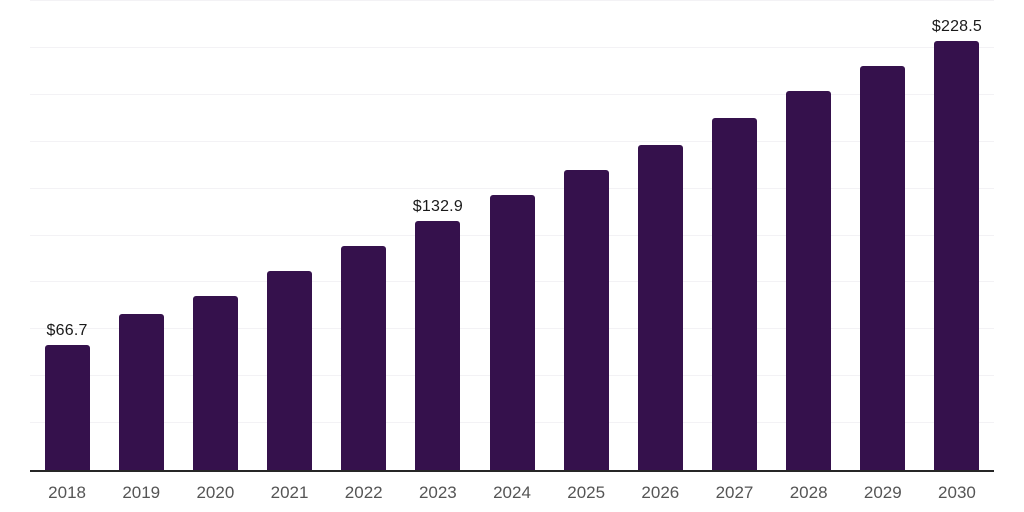 The width and height of the screenshot is (1024, 512). What do you see at coordinates (215, 235) in the screenshot?
I see `bar-slot-2020` at bounding box center [215, 235].